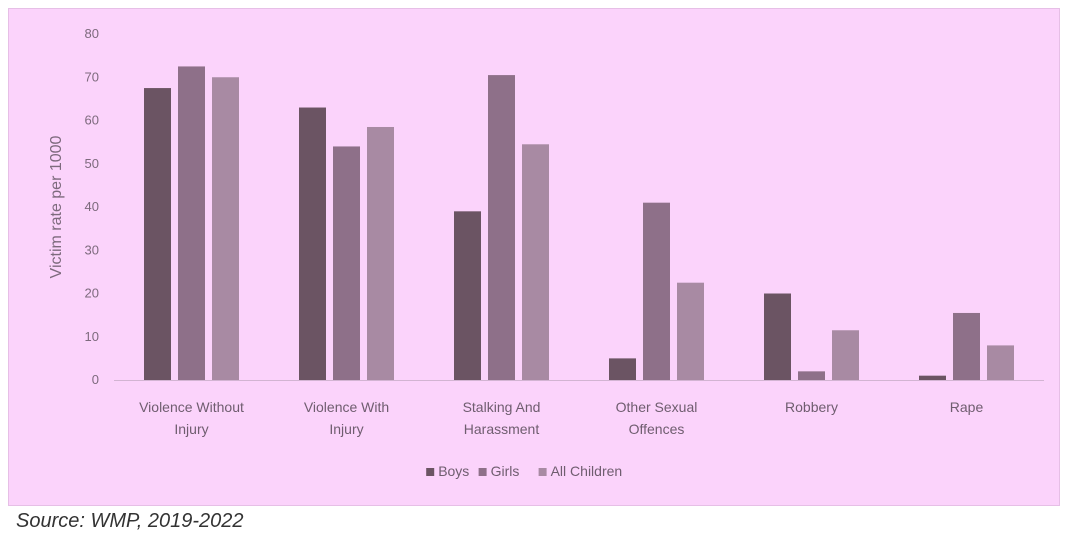 This screenshot has height=540, width=1067. I want to click on y-tick-label: 60, so click(92, 120).